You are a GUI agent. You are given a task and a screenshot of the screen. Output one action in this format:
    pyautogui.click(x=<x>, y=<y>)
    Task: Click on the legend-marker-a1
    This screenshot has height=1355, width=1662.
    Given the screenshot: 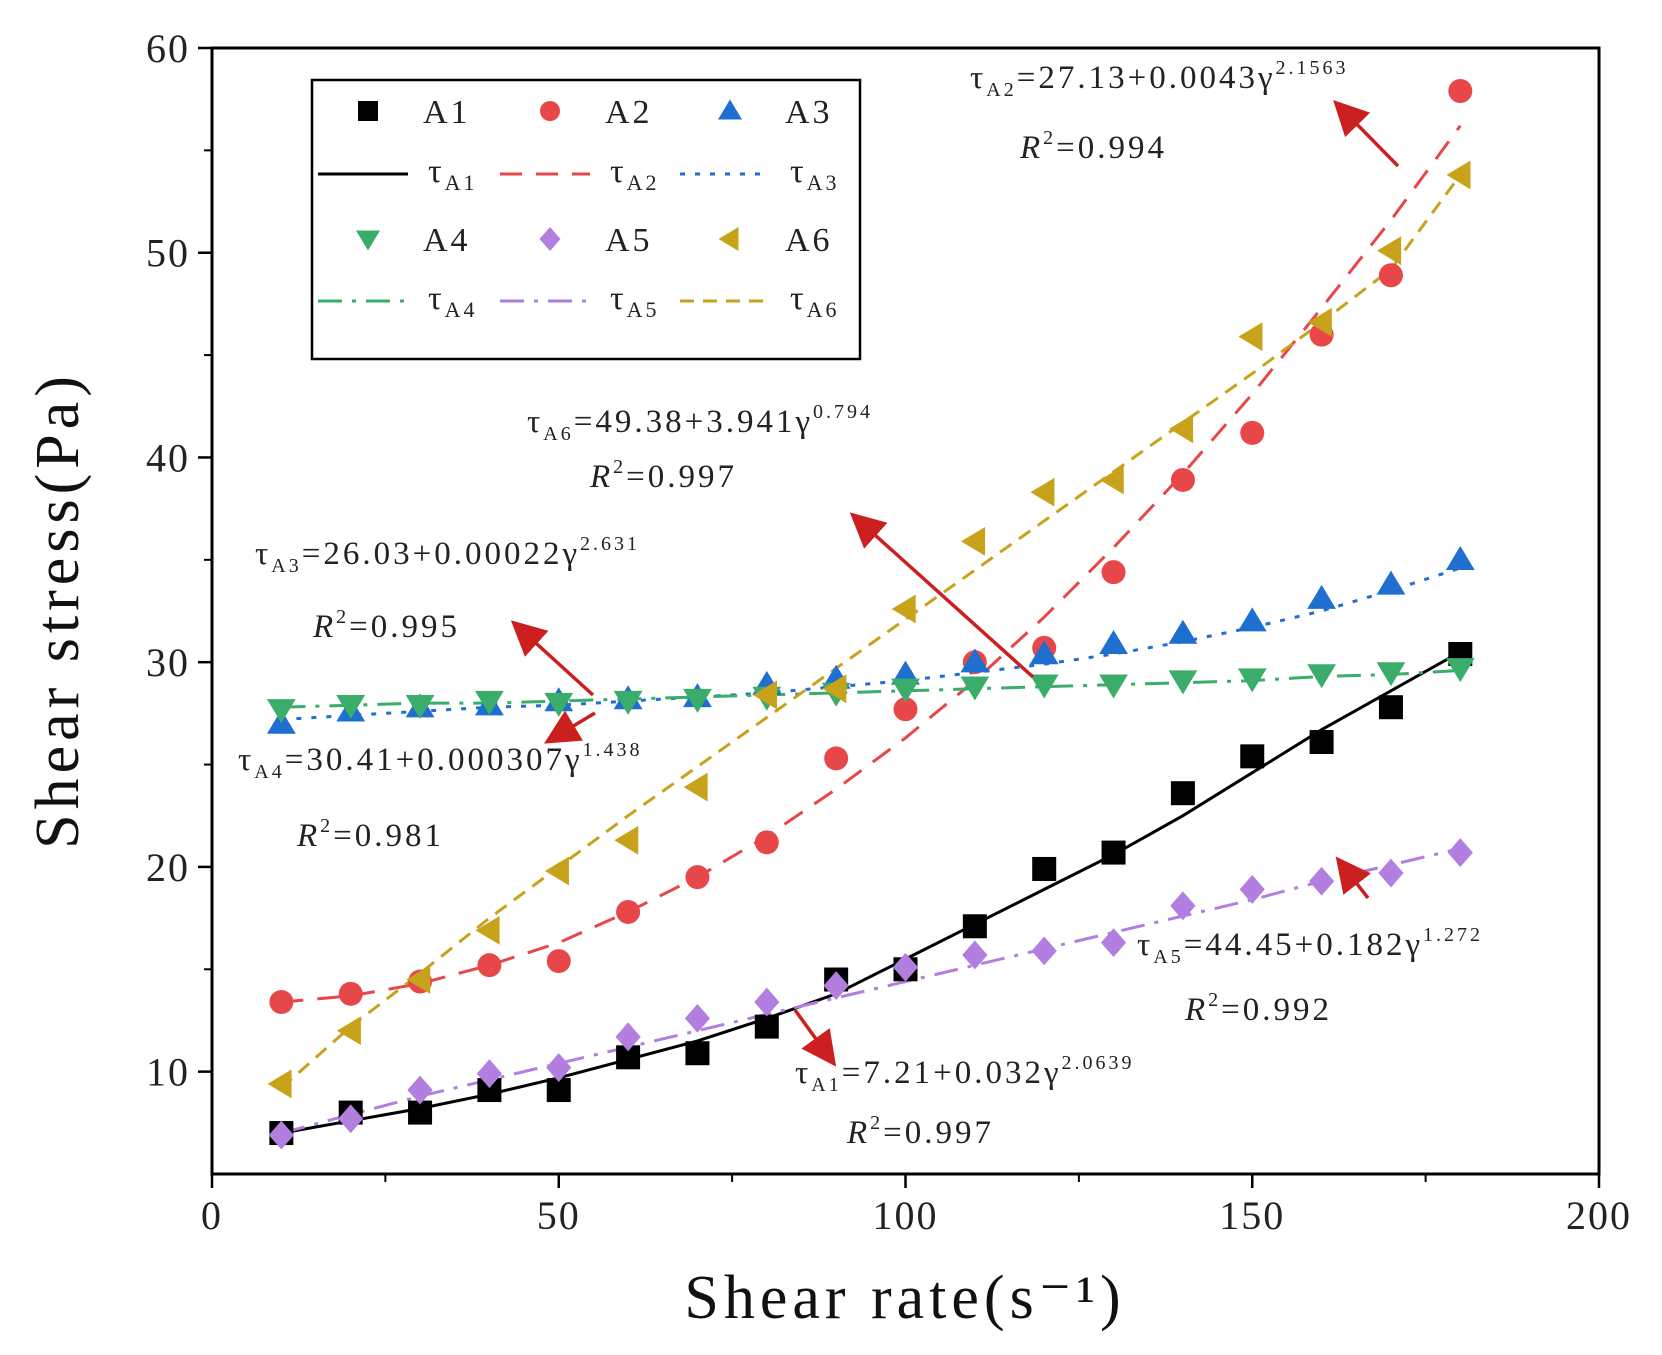 What is the action you would take?
    pyautogui.click(x=368, y=111)
    